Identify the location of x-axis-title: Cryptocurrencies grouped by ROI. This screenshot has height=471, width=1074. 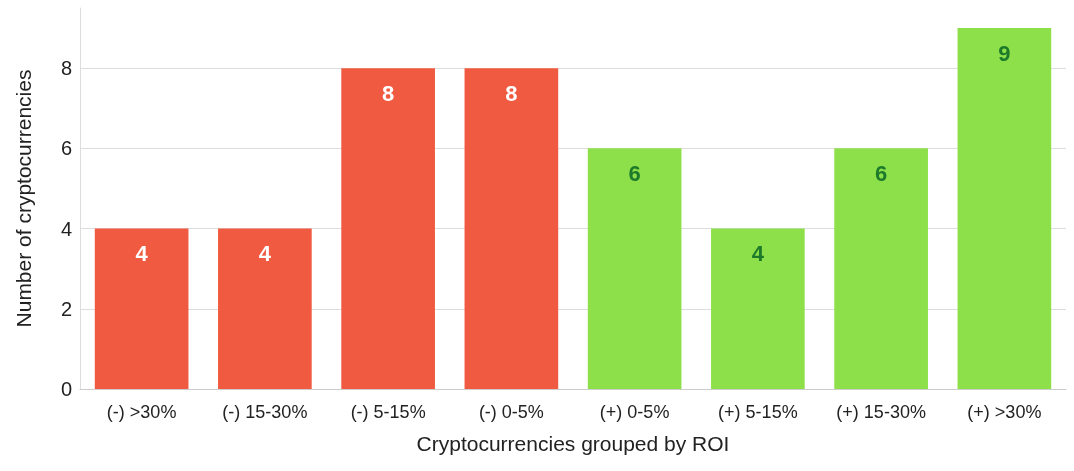
(573, 443).